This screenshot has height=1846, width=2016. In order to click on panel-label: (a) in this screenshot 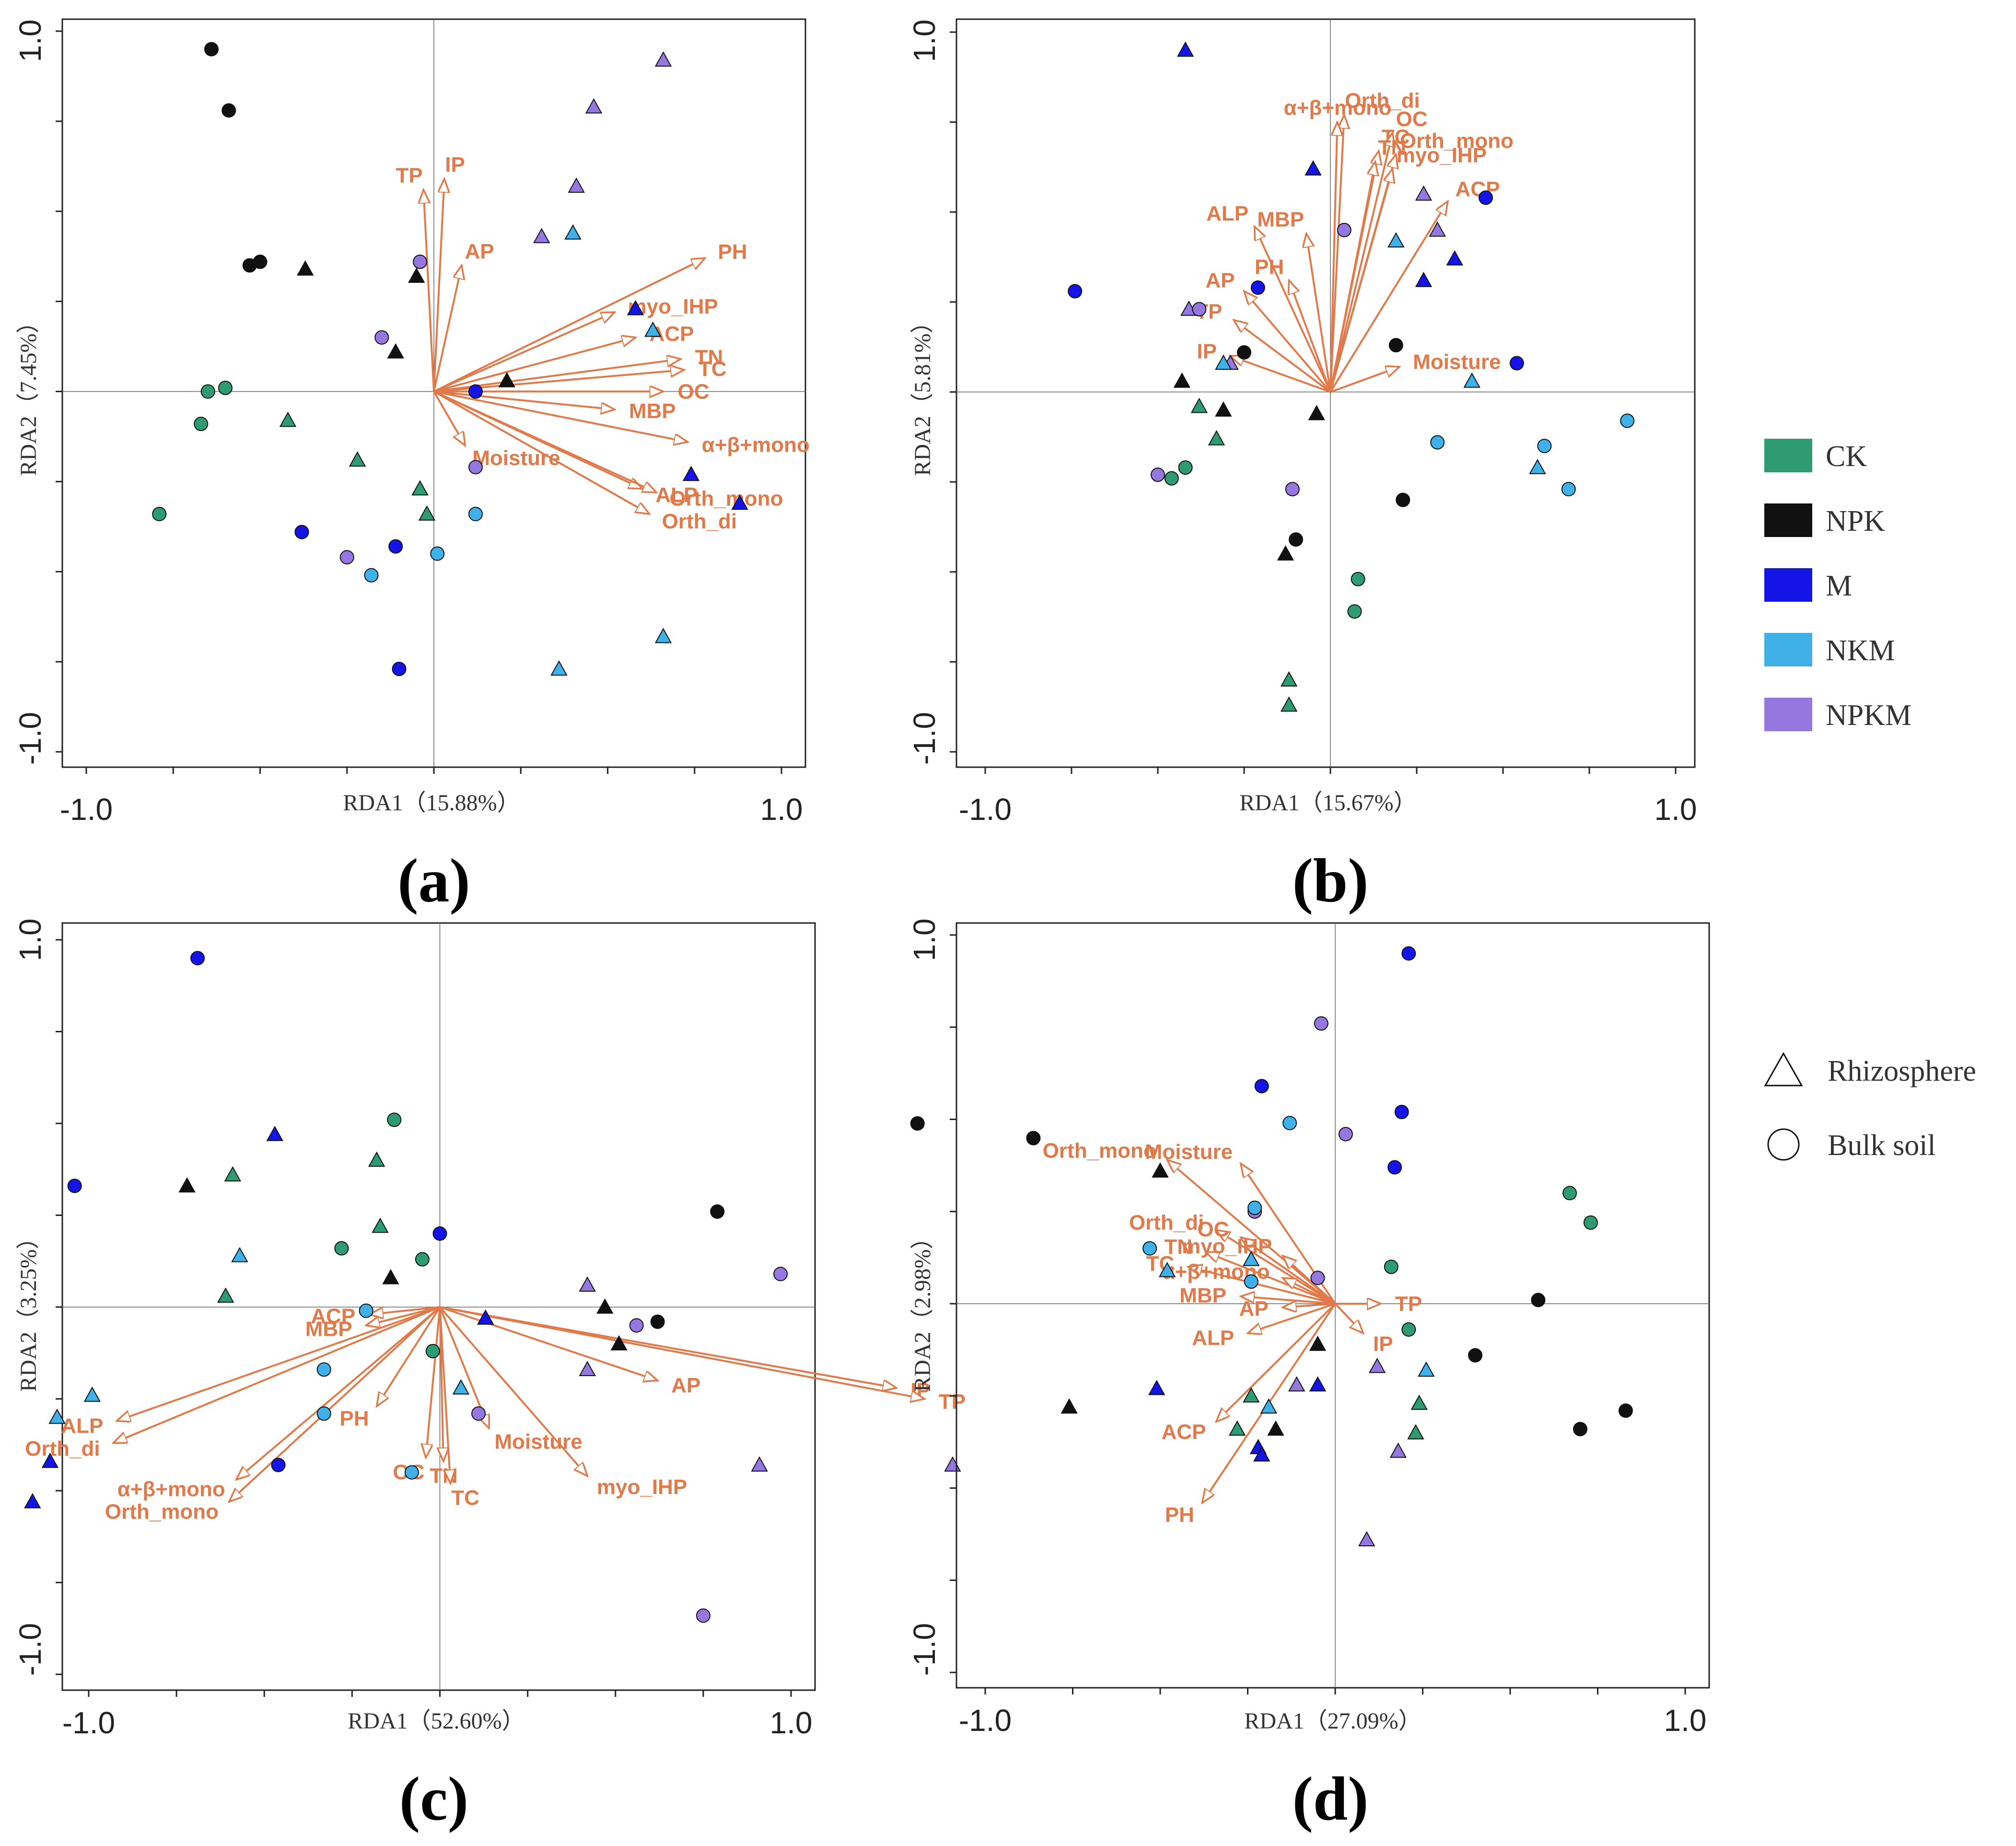, I will do `click(434, 880)`.